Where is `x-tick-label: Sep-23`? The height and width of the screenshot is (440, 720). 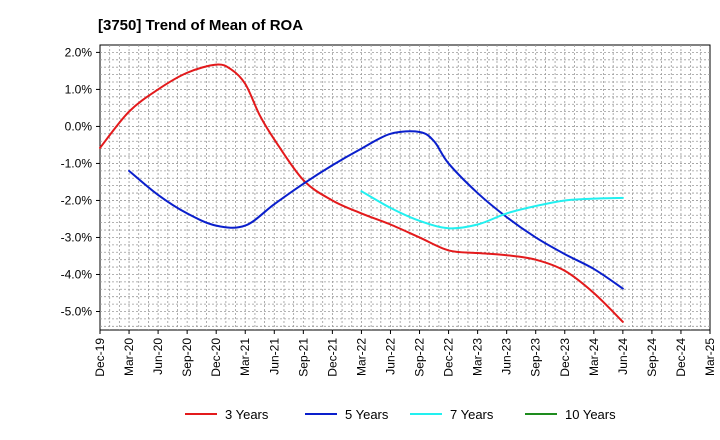 x-tick-label: Sep-23 is located at coordinates (536, 357).